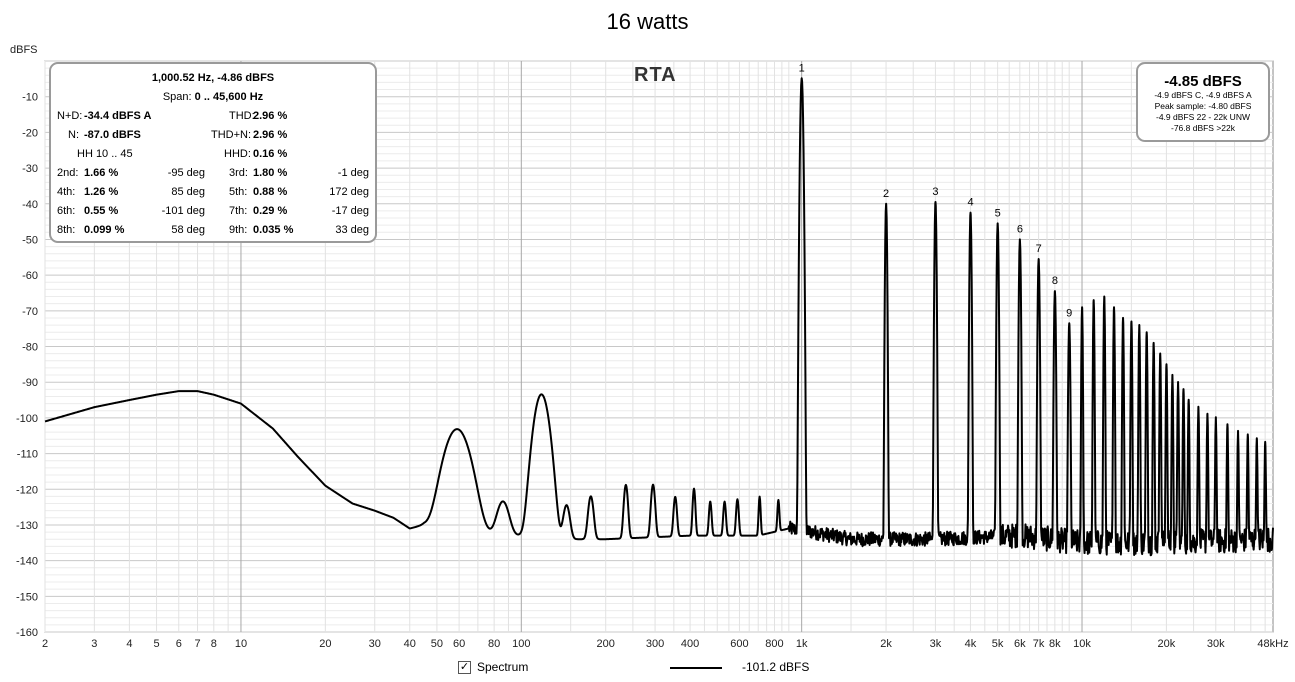  I want to click on x-tick-label: 10, so click(241, 644).